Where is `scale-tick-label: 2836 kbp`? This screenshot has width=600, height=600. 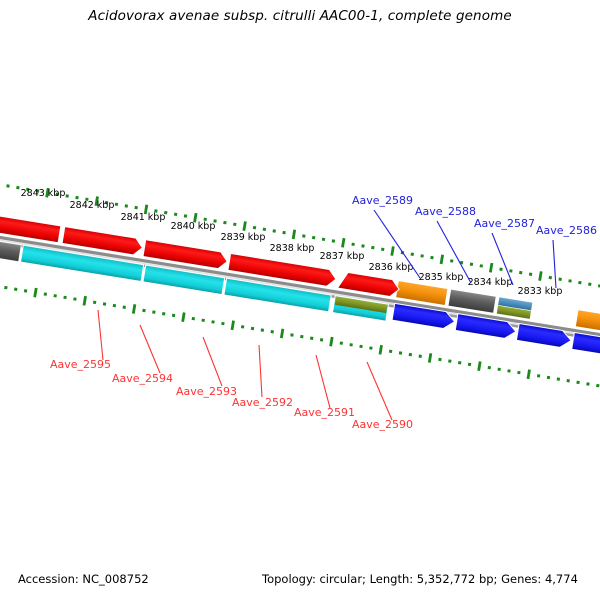
scale-tick-label: 2836 kbp is located at coordinates (391, 267).